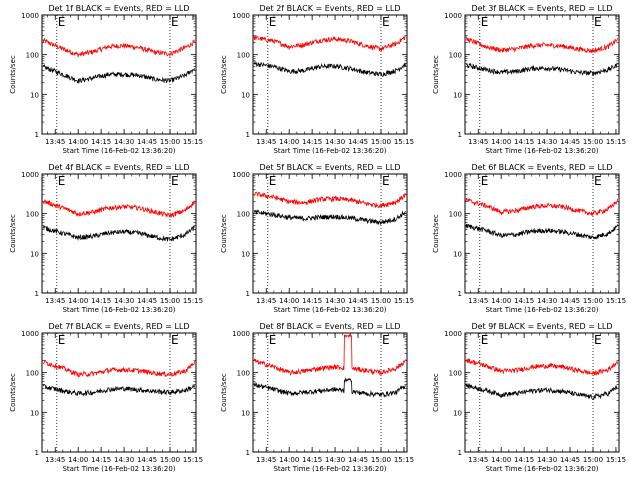  Describe the element at coordinates (541, 167) in the screenshot. I see `chart-title: Det 6f BLACK = Events, RED = LLD` at that location.